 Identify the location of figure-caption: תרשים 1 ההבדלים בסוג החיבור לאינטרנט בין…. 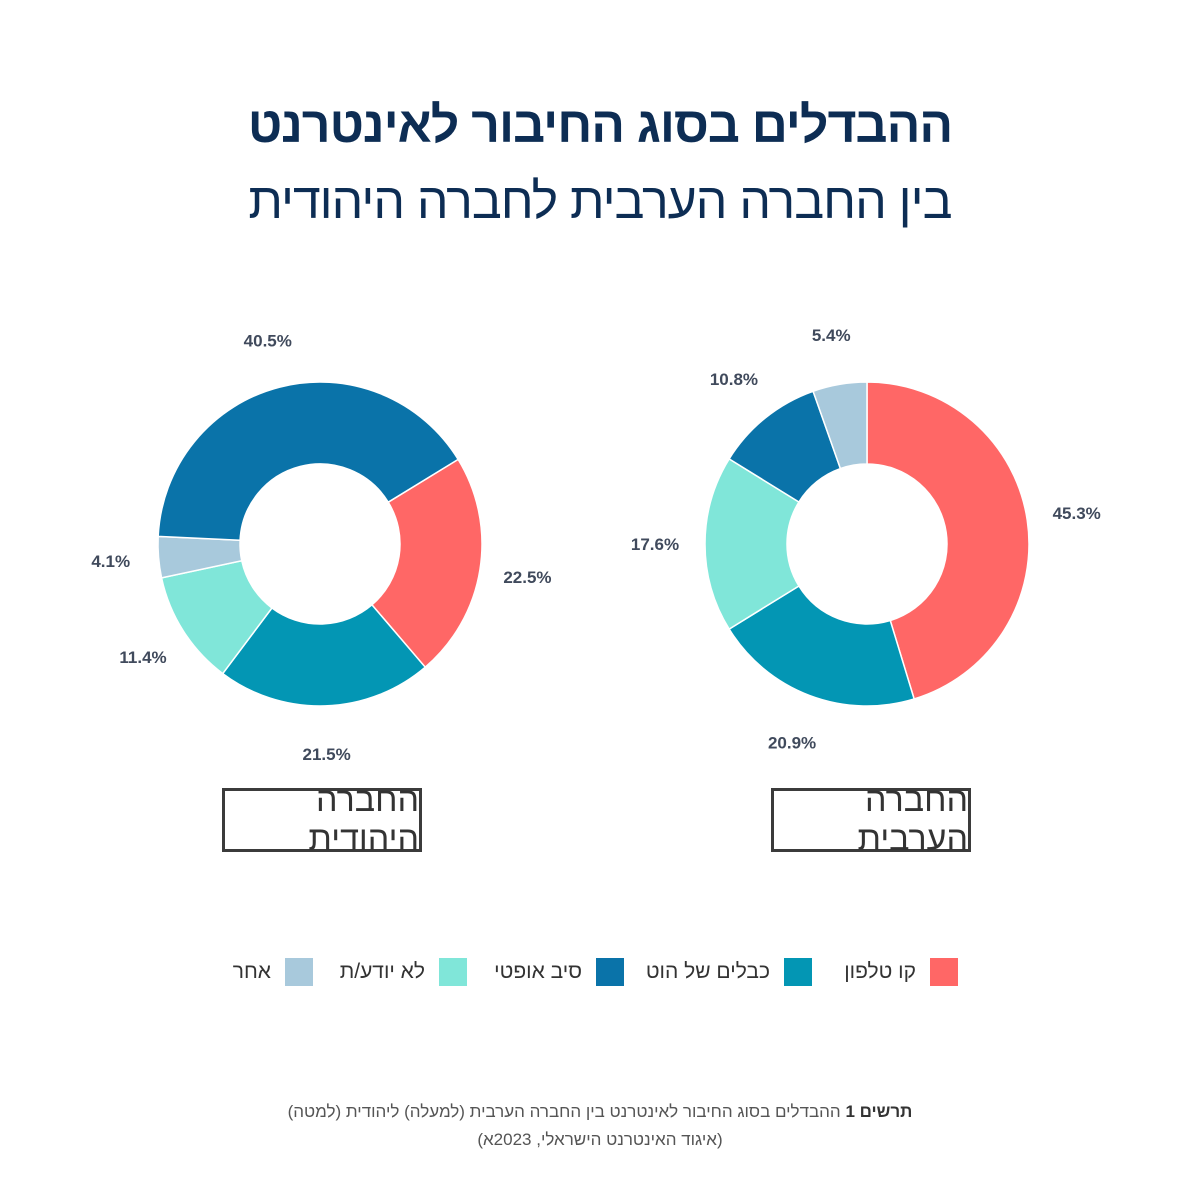
(600, 1126).